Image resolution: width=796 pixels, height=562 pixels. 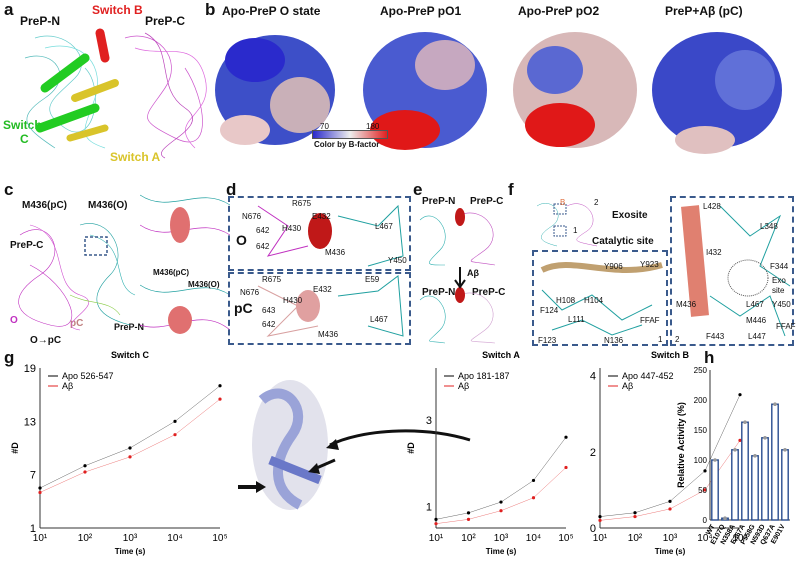 What do you see at coordinates (77, 277) in the screenshot?
I see `panel-c-structure` at bounding box center [77, 277].